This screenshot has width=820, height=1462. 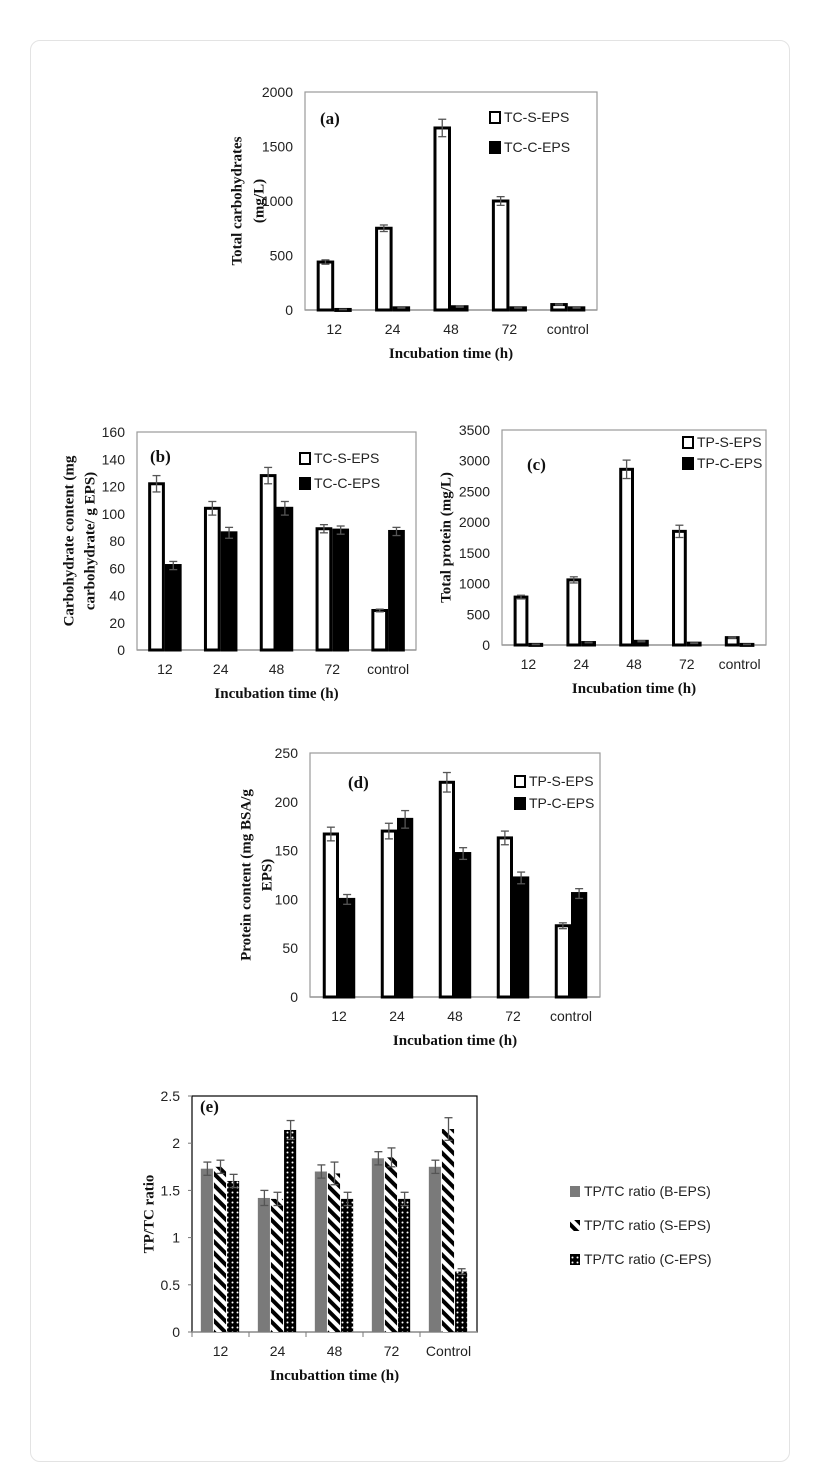 What do you see at coordinates (117, 568) in the screenshot?
I see `y-tick-label: 60` at bounding box center [117, 568].